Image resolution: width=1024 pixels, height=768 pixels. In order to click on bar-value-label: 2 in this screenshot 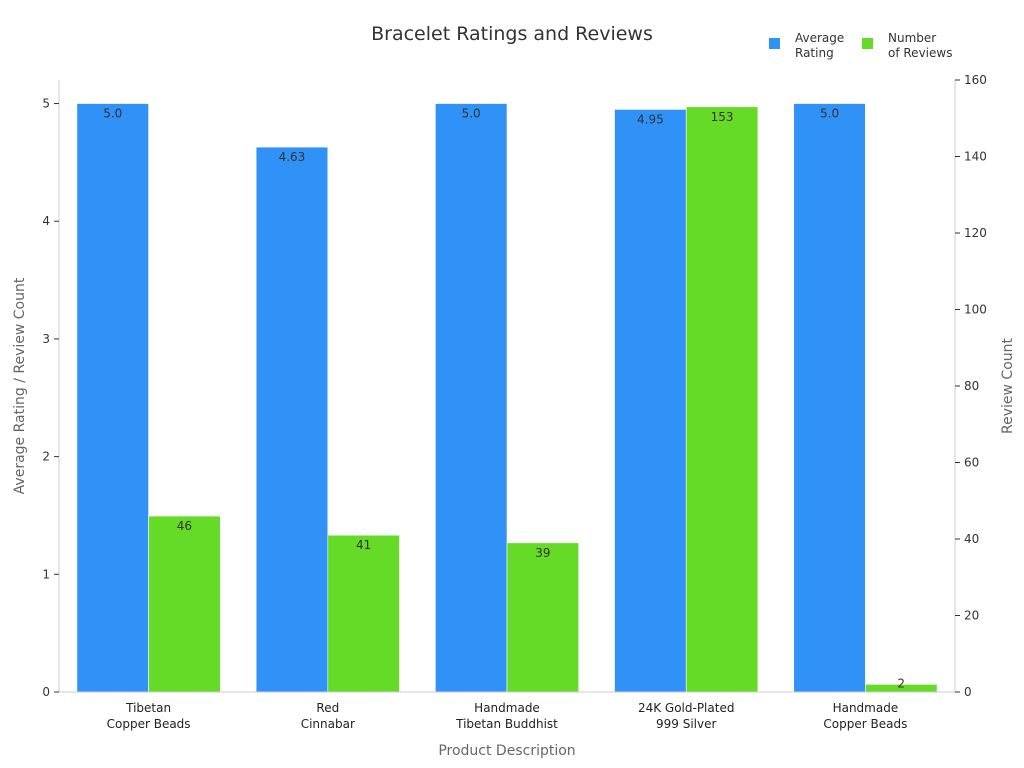, I will do `click(901, 683)`.